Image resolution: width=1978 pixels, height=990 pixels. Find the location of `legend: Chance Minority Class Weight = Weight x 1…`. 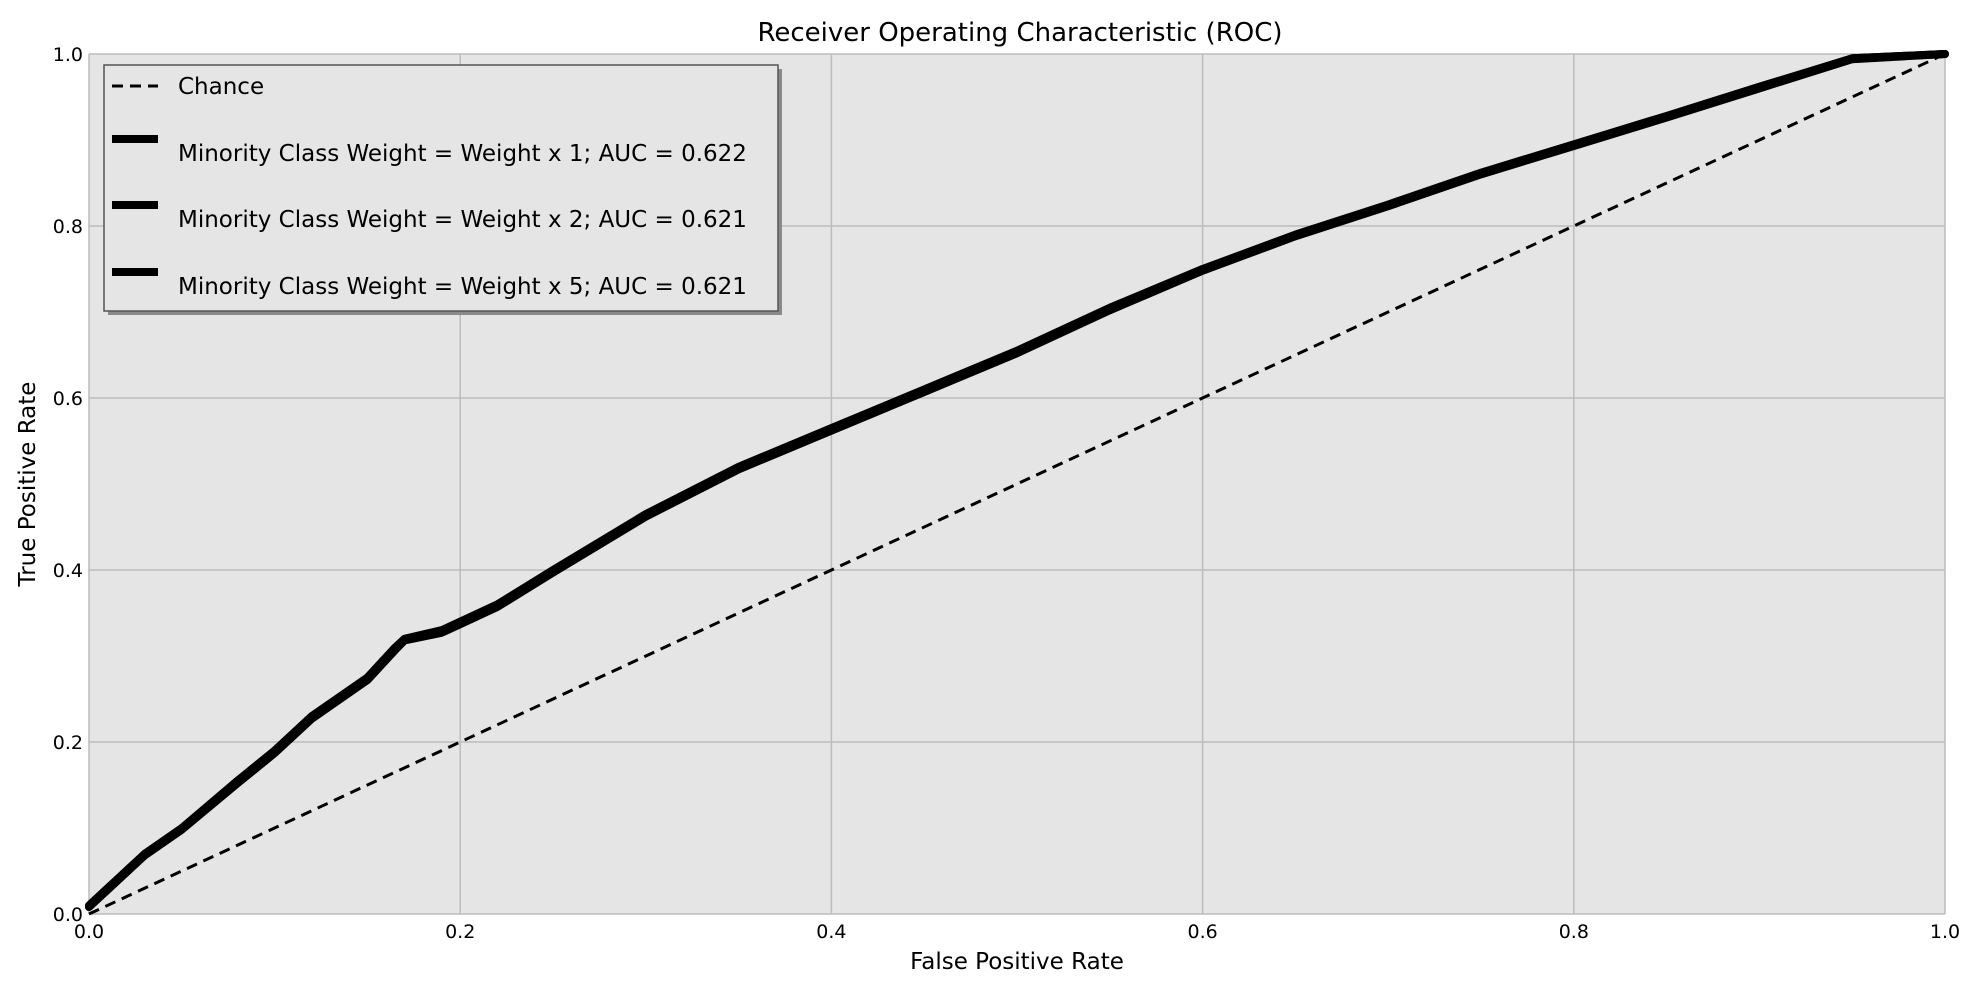

legend: Chance Minority Class Weight = Weight x 1… is located at coordinates (442, 189).